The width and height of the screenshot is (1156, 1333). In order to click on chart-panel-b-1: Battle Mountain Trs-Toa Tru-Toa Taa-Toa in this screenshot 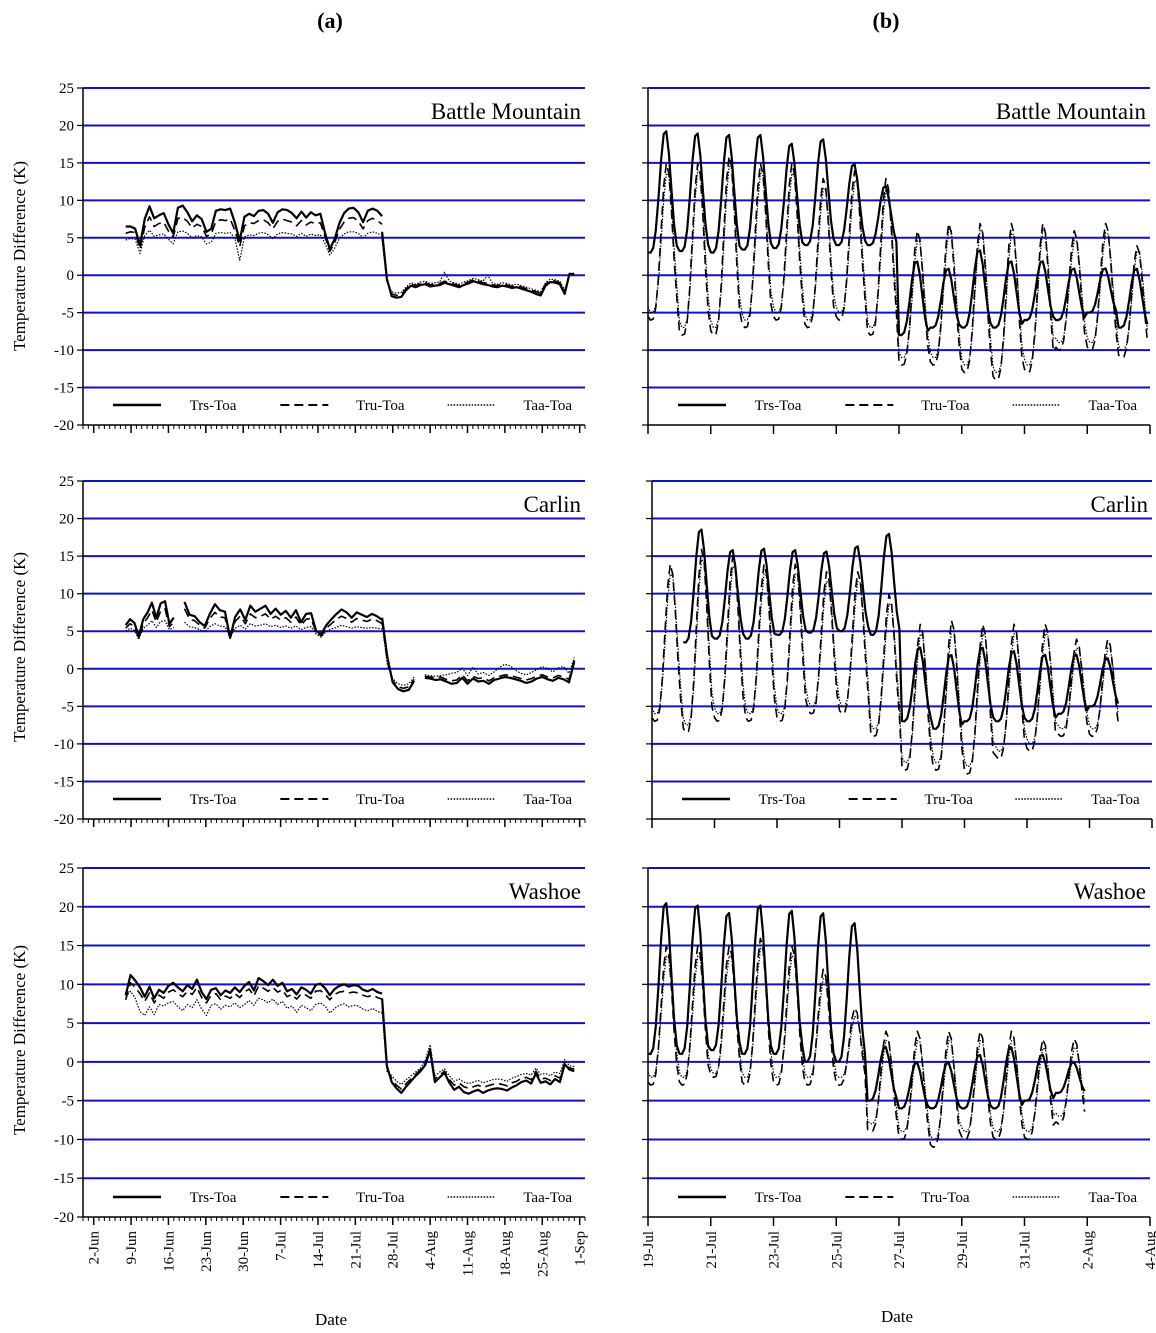, I will do `click(896, 261)`.